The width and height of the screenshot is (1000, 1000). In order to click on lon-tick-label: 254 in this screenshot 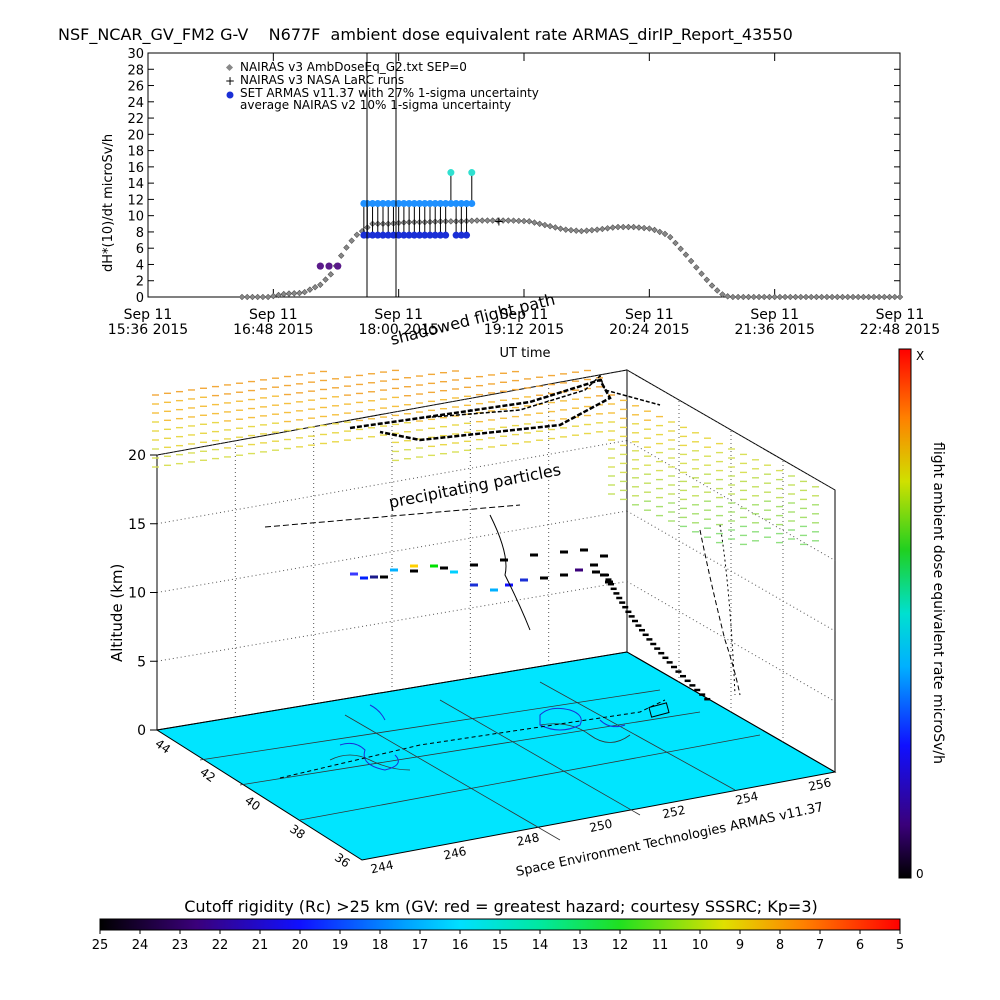, I will do `click(746, 798)`.